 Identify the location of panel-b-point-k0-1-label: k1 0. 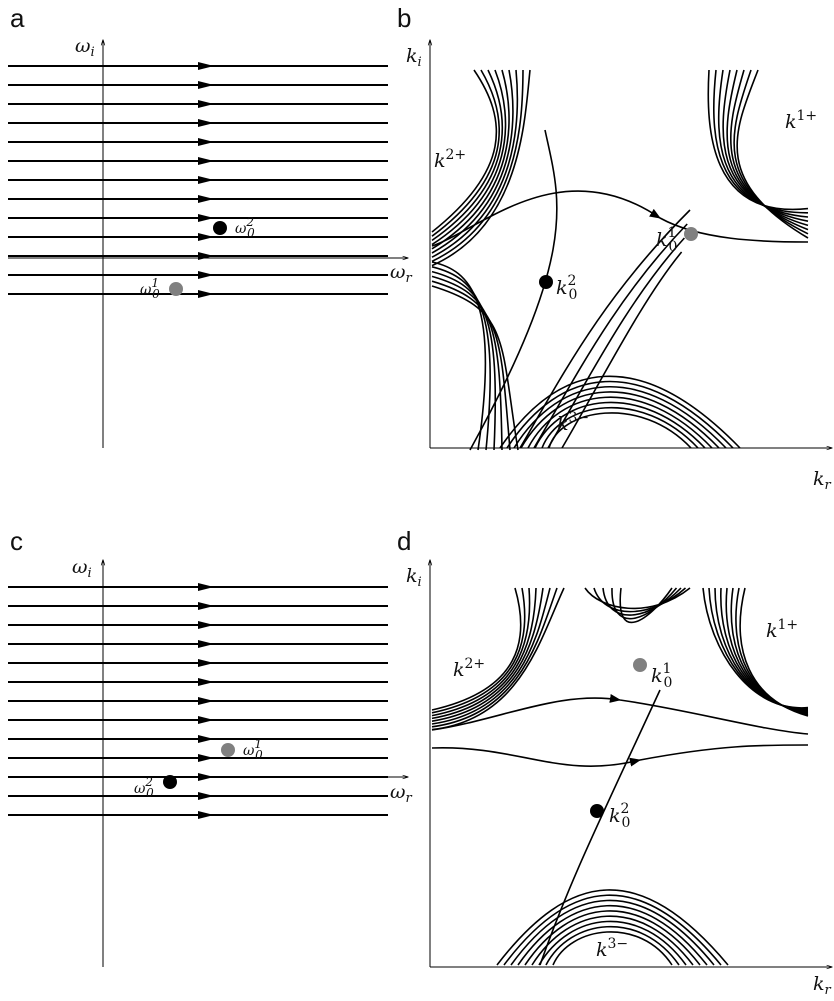
(666, 240).